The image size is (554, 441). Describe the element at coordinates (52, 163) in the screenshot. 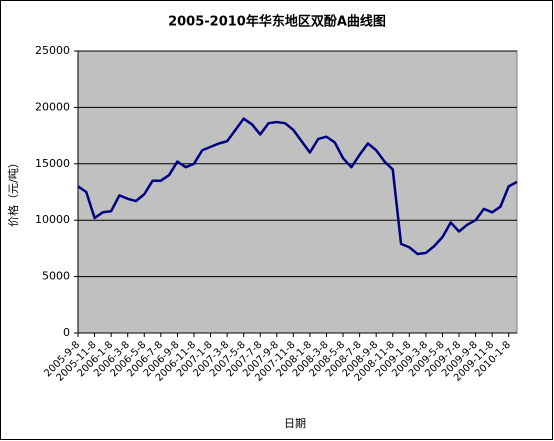

I see `y-tick-label: 15000` at that location.